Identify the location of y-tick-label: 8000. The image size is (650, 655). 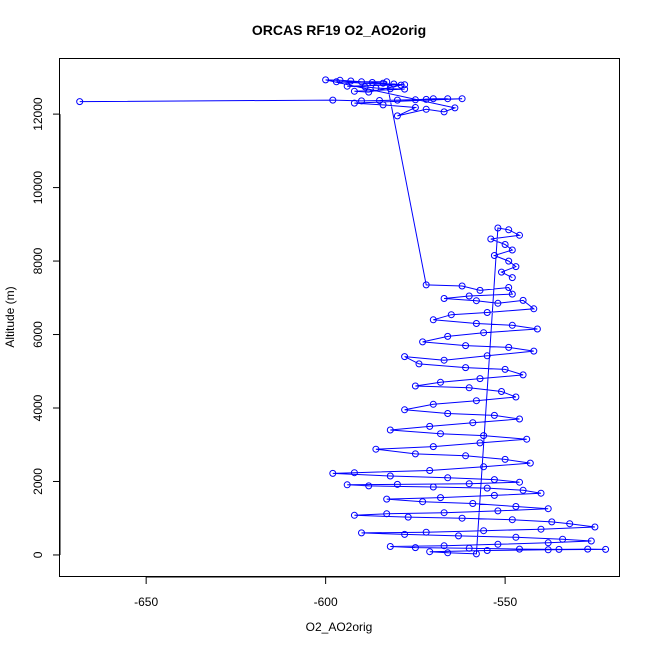
(38, 260).